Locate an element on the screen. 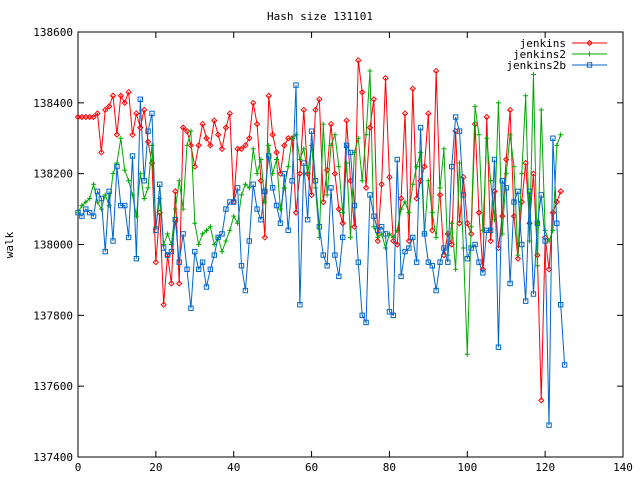 This screenshot has height=480, width=640. y-tick-label: 137600 is located at coordinates (53, 386).